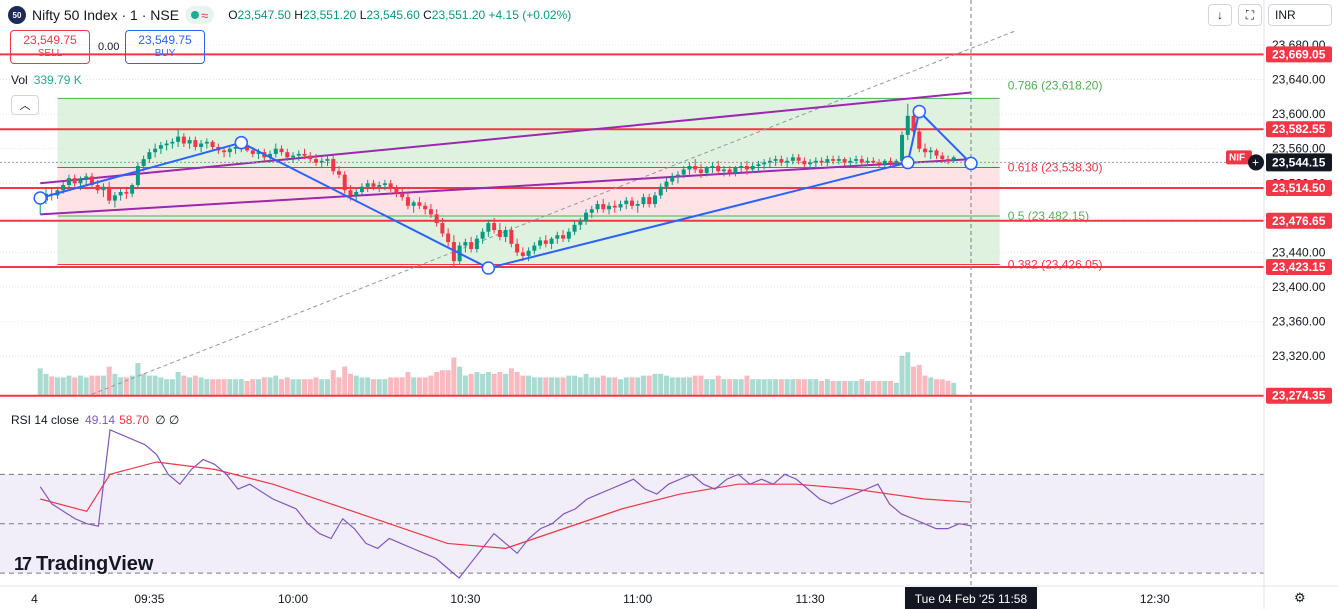 The width and height of the screenshot is (1338, 609). What do you see at coordinates (506, 138) in the screenshot?
I see `channel-line` at bounding box center [506, 138].